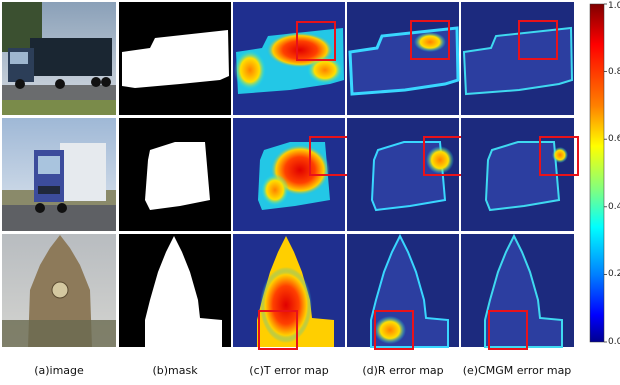 The height and width of the screenshot is (385, 620). What do you see at coordinates (289, 370) in the screenshot?
I see `caption-t-error-map: (c)T error map` at bounding box center [289, 370].